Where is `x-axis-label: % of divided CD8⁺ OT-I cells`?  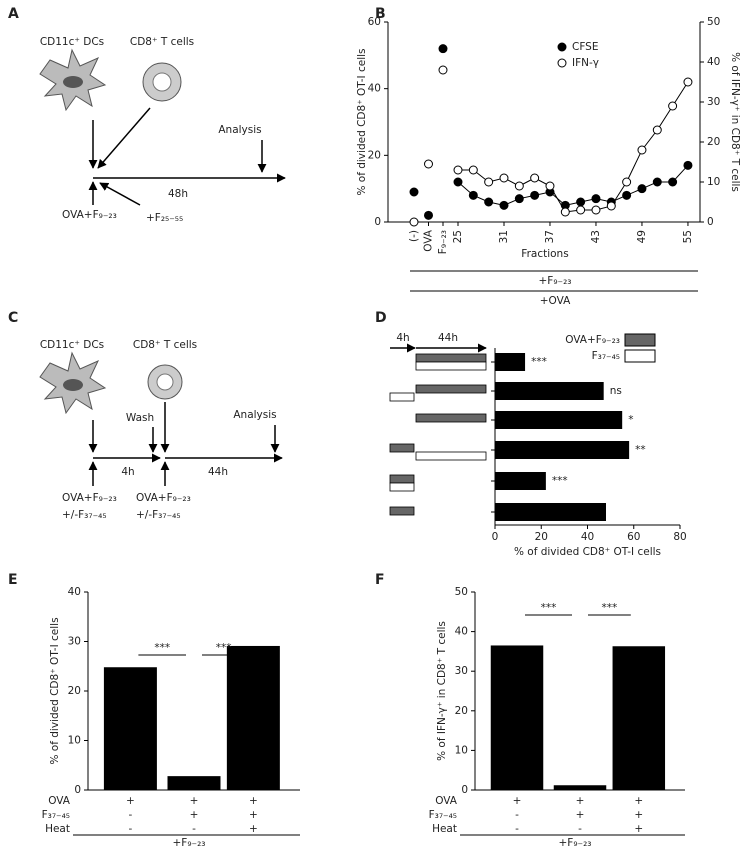
x-axis-label: % of divided CD8⁺ OT-I cells is located at coordinates (587, 552).